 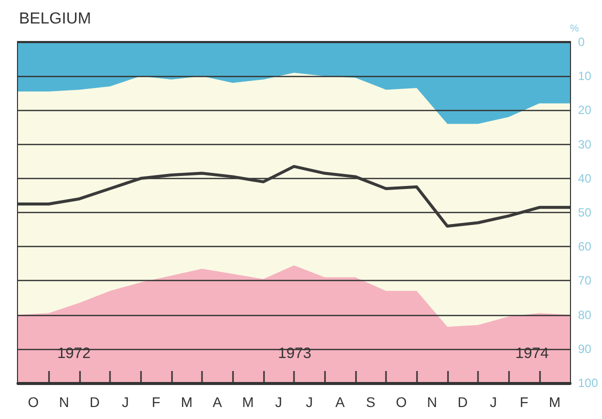 What do you see at coordinates (55, 19) in the screenshot?
I see `chart-title: BELGIUM` at bounding box center [55, 19].